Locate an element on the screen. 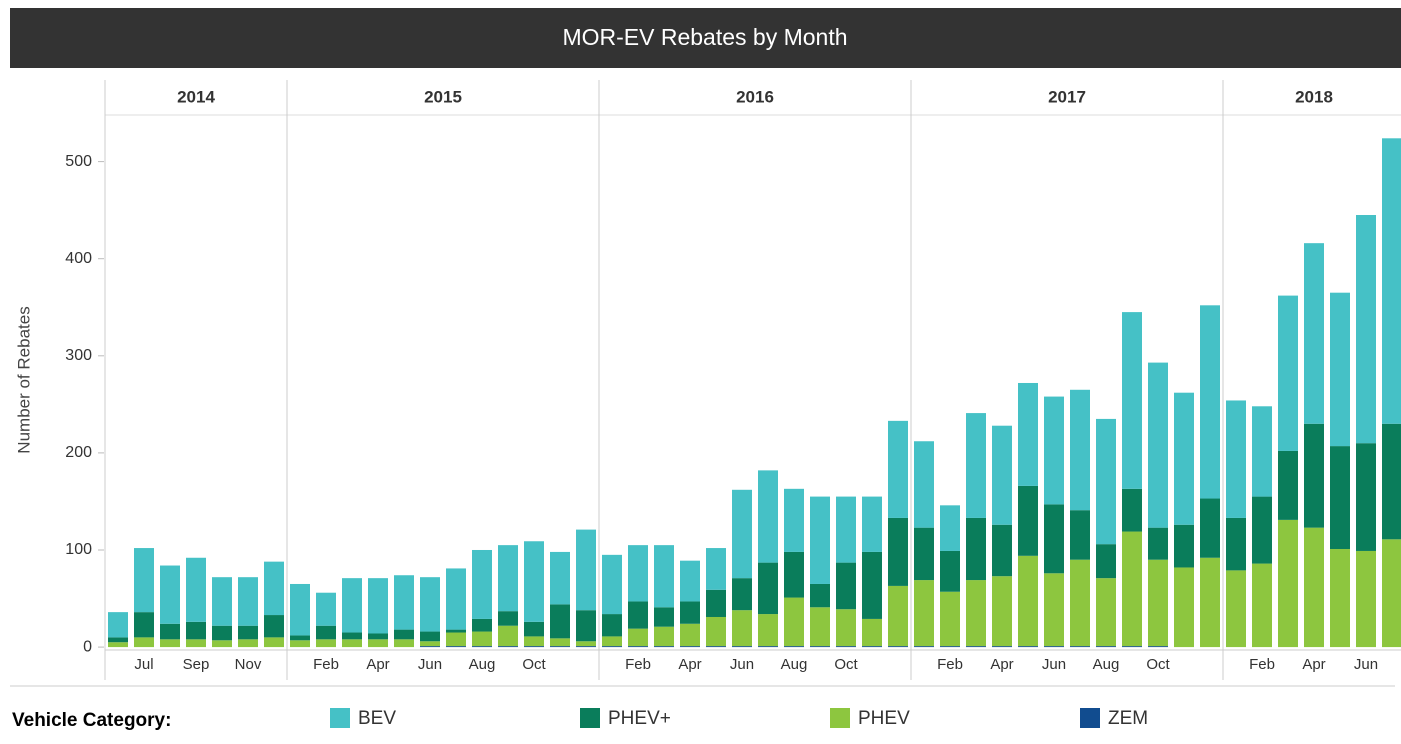 Image resolution: width=1401 pixels, height=744 pixels. y-tick-label: 100 is located at coordinates (78, 549).